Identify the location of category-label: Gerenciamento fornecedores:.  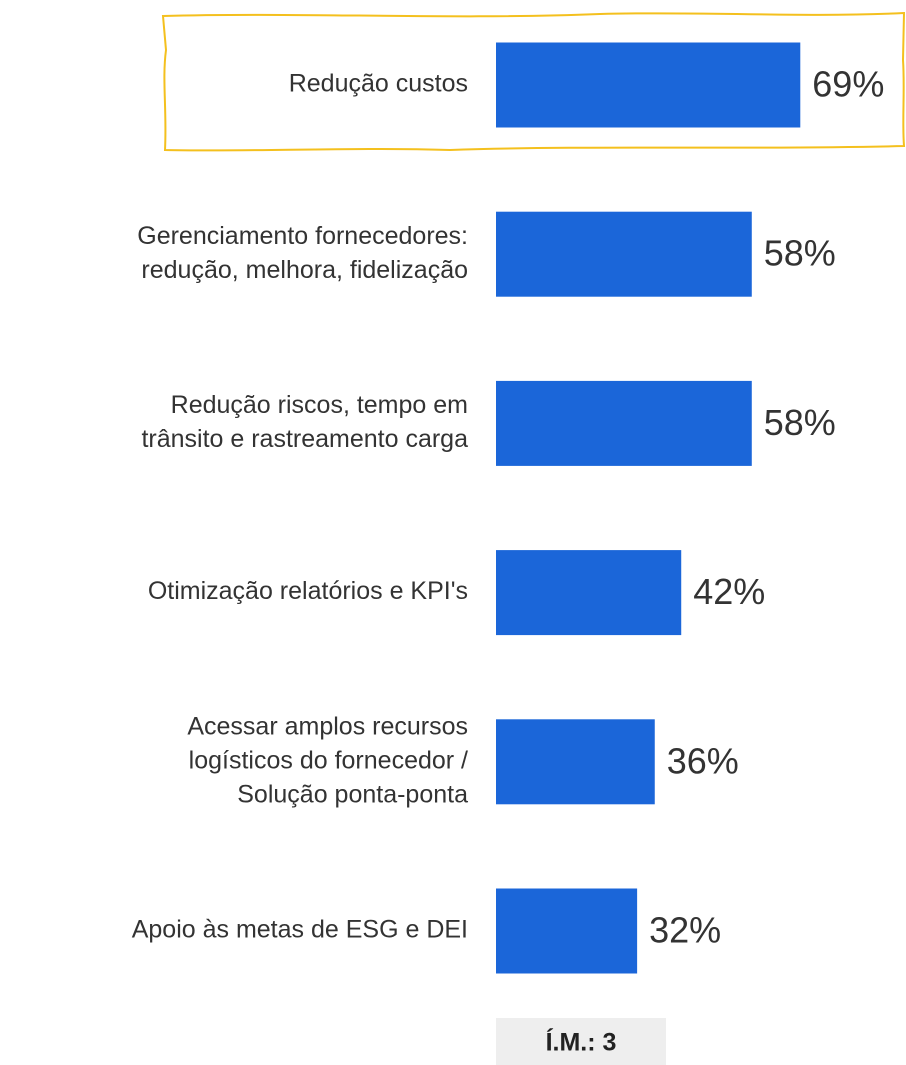
(302, 236).